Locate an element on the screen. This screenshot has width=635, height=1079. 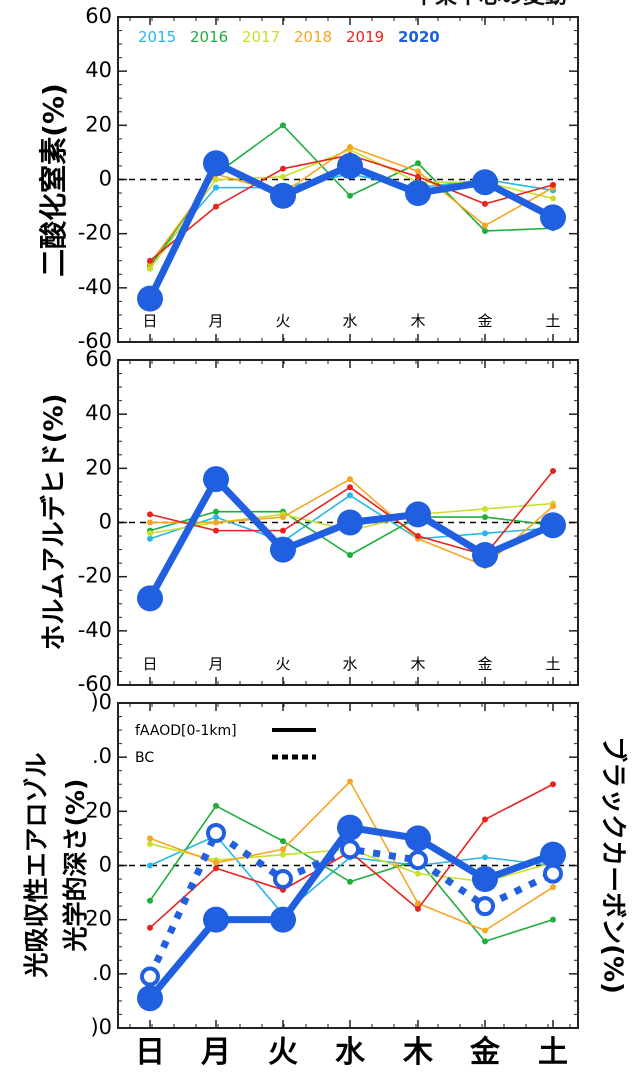
bottom-day-label: 日 is located at coordinates (150, 1052).